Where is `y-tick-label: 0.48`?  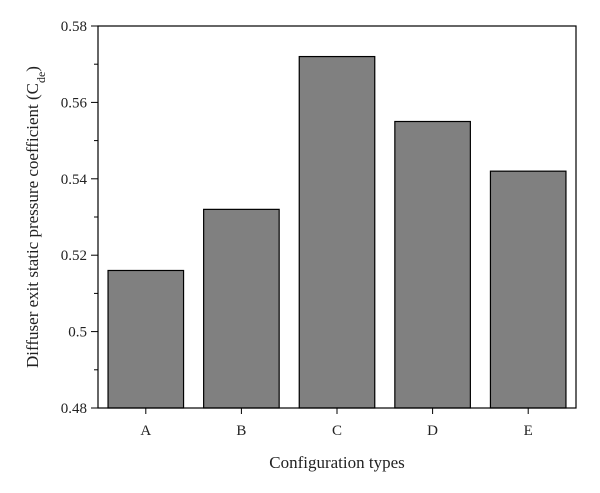
y-tick-label: 0.48 is located at coordinates (74, 409).